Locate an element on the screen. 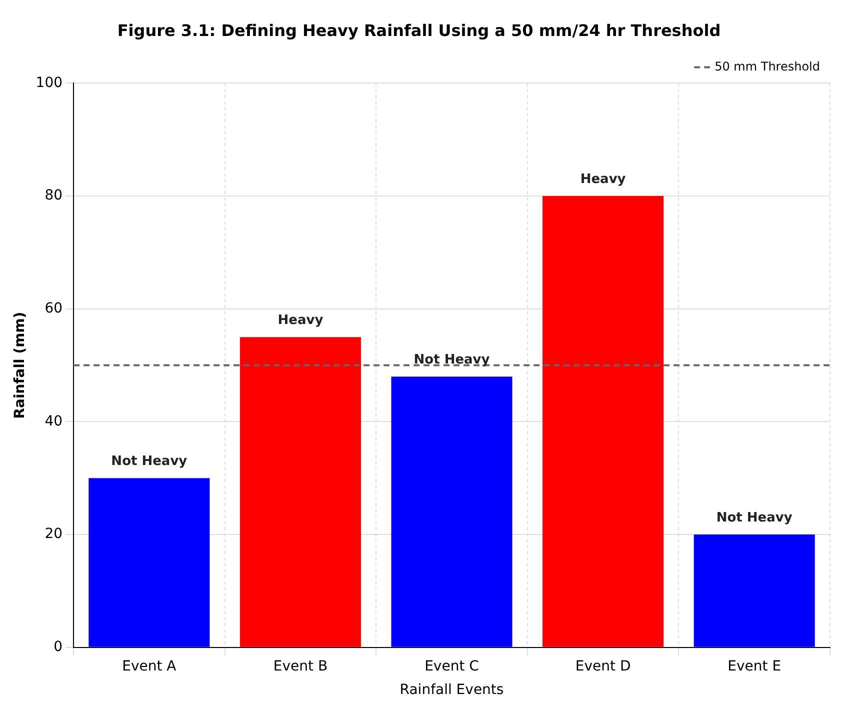  x-axis-title: Rainfall Events is located at coordinates (452, 690).